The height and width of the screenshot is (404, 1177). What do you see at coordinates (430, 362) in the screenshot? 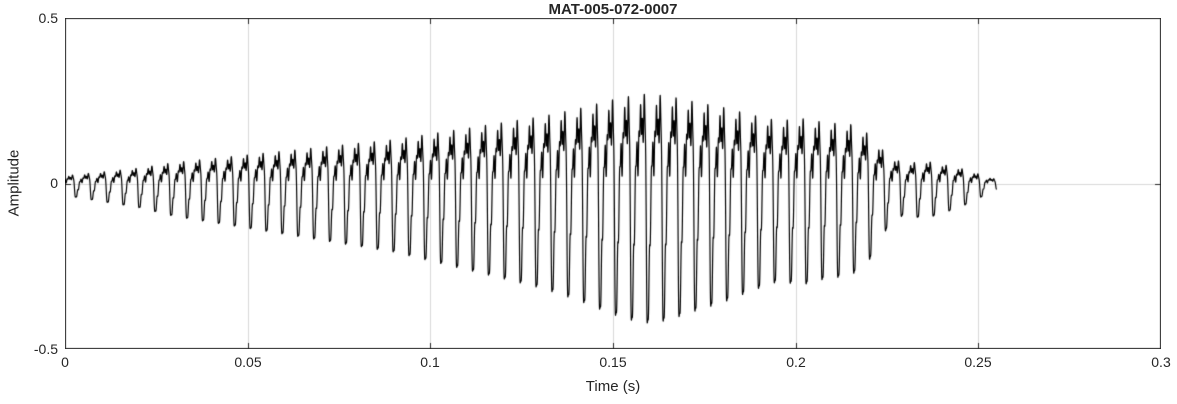
I see `x-tick-label: 0.1` at bounding box center [430, 362].